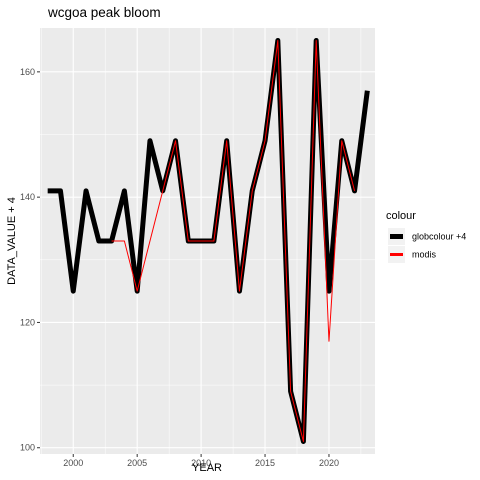 The height and width of the screenshot is (480, 480). What do you see at coordinates (207, 468) in the screenshot?
I see `x-axis-title: YEAR` at bounding box center [207, 468].